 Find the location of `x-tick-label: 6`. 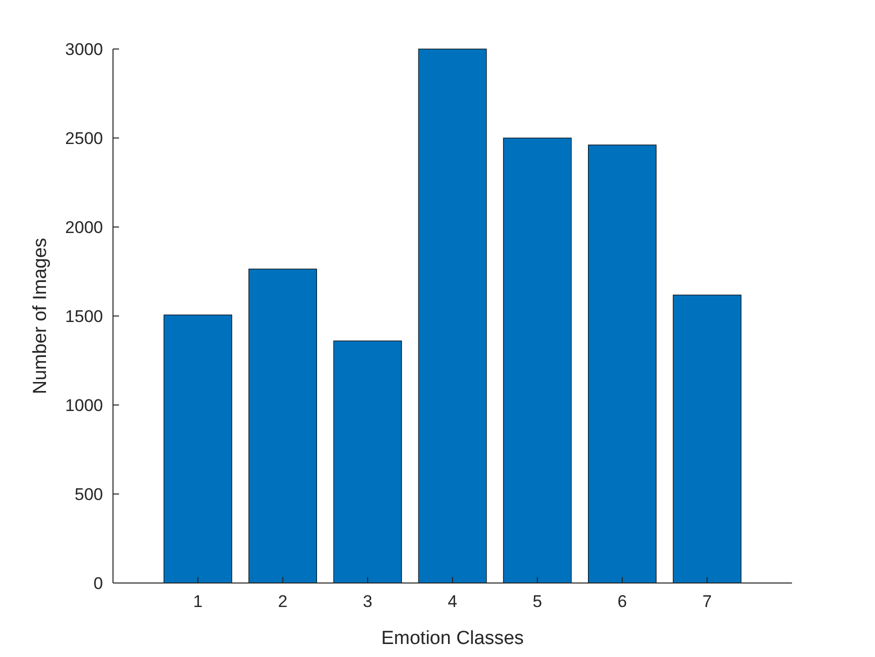

x-tick-label: 6 is located at coordinates (622, 601).